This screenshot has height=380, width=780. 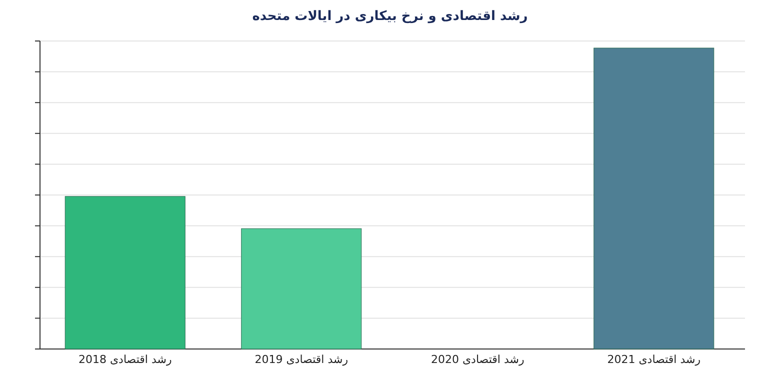 I want to click on x-tick-label: رشد اقتصادی 2019, so click(x=301, y=359).